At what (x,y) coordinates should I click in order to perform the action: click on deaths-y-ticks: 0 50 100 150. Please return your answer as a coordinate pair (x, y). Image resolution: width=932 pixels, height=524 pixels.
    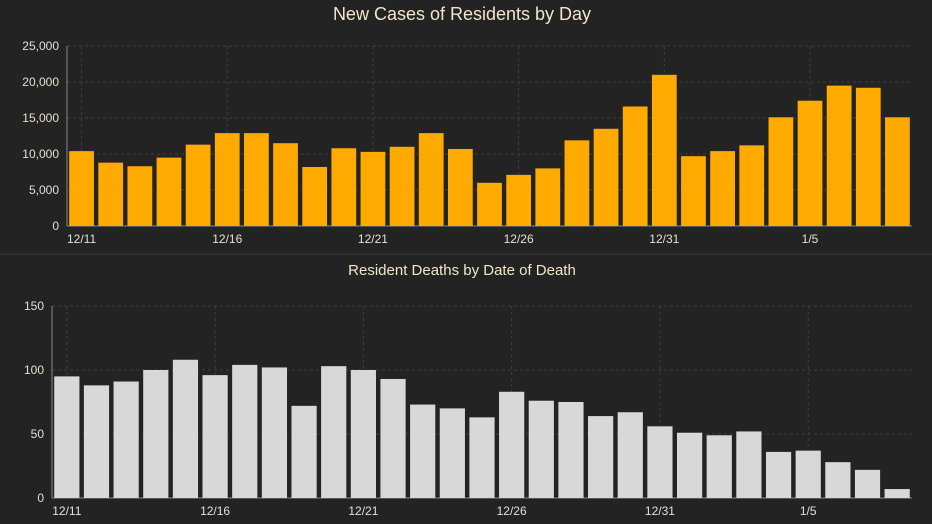
    Looking at the image, I should click on (34, 402).